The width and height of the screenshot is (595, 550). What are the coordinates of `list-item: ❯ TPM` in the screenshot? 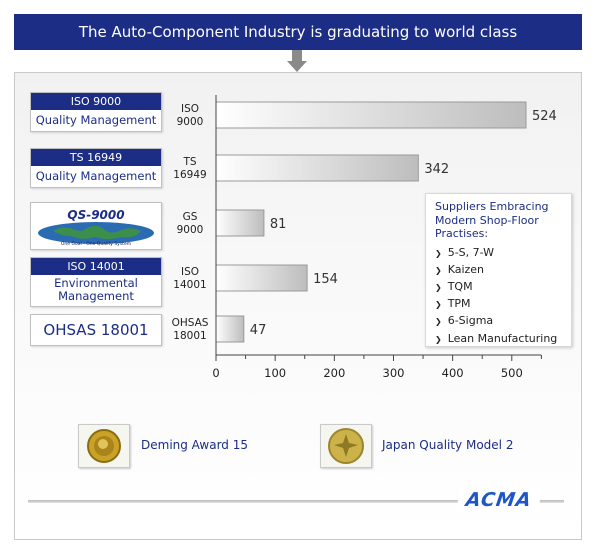 It's located at (503, 304).